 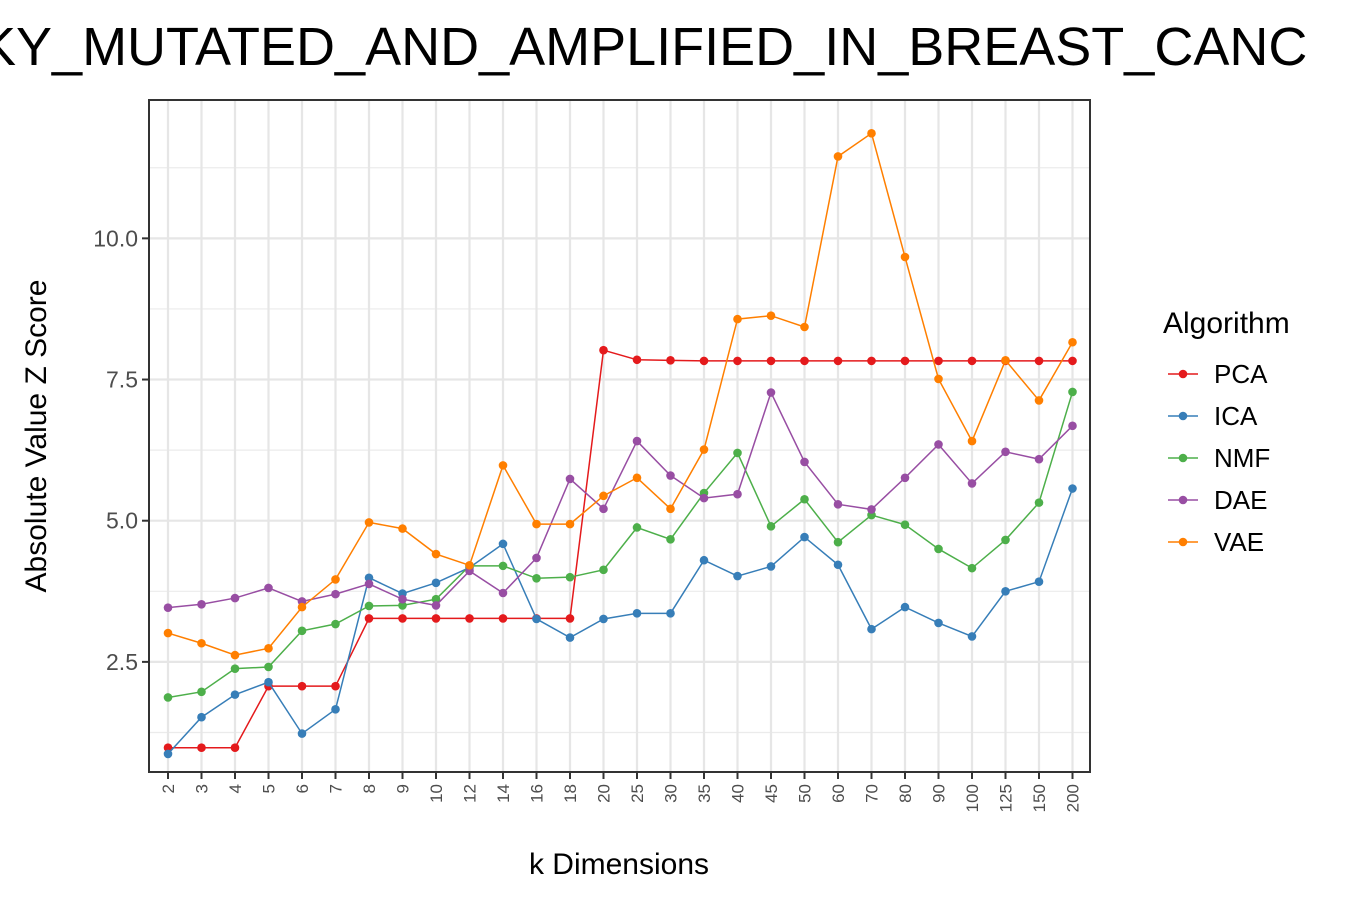 What do you see at coordinates (939, 793) in the screenshot?
I see `x-tick-label: 90` at bounding box center [939, 793].